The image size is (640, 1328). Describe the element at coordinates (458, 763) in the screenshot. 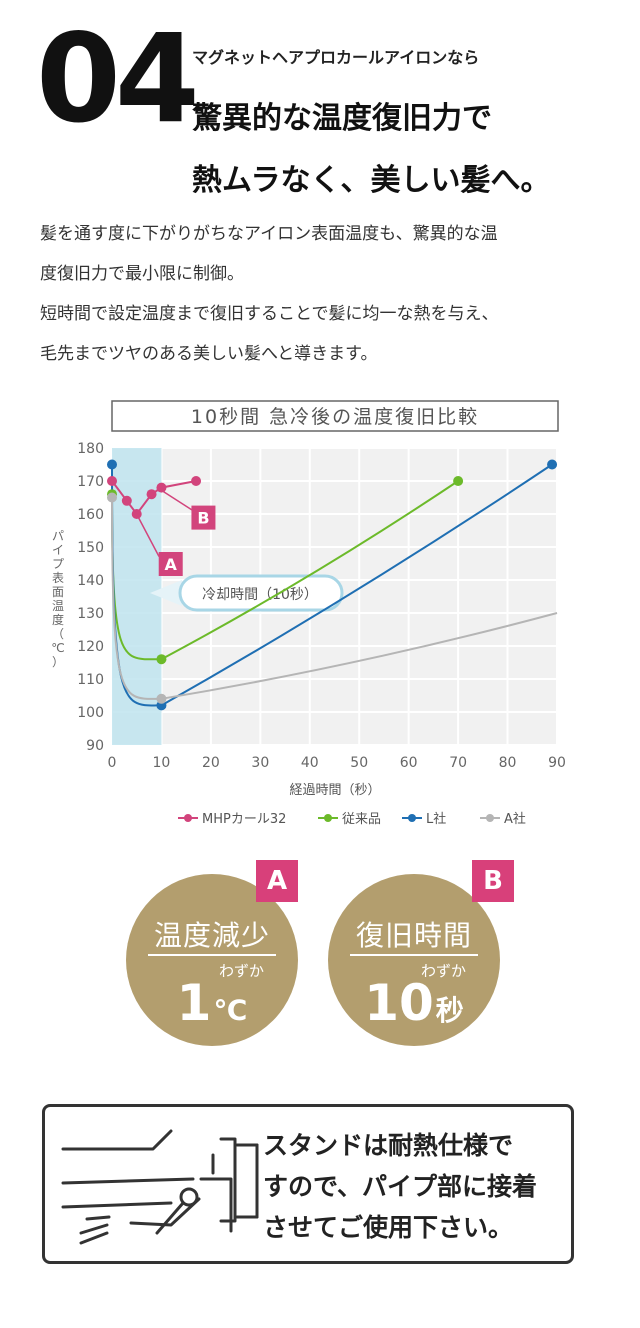

I see `x-tick-label: 70` at that location.